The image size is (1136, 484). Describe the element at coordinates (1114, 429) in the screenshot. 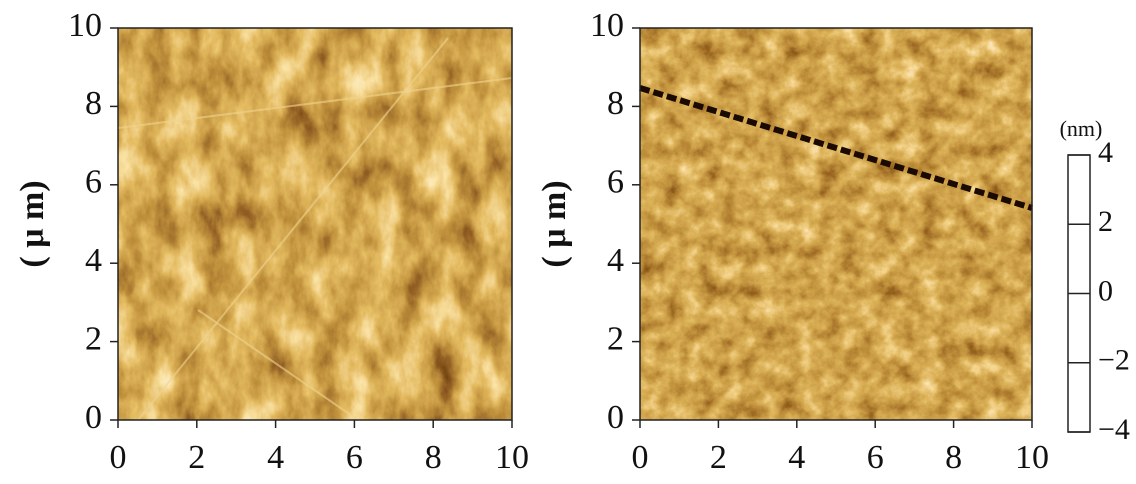

I see `colorbar-tick-label: −4` at that location.